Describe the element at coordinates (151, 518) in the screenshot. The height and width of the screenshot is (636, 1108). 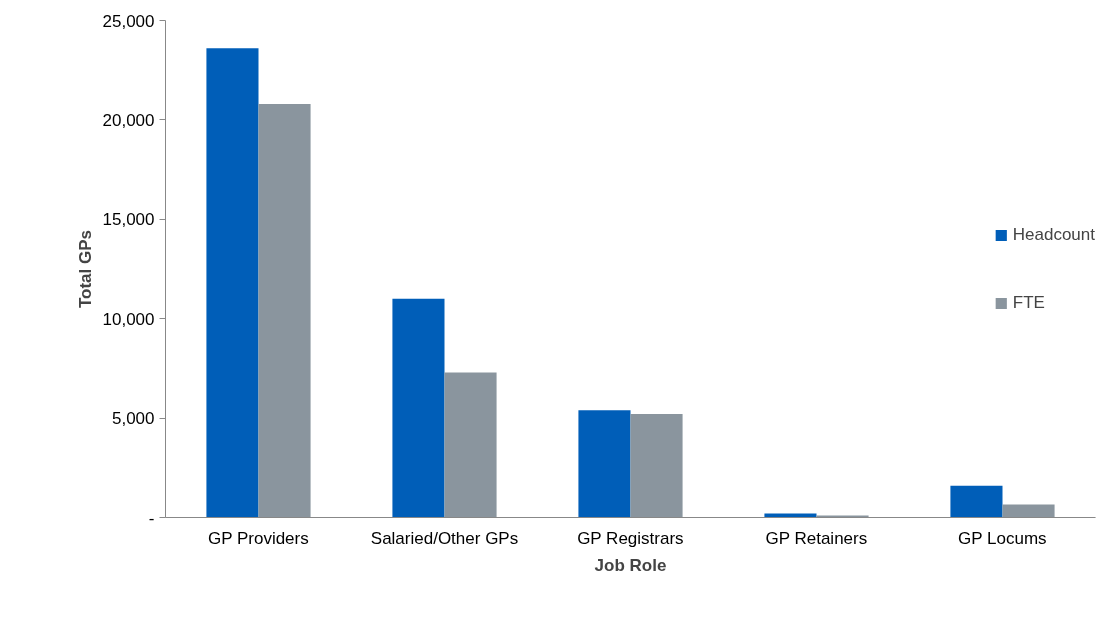
I see `y-tick-label: -` at that location.